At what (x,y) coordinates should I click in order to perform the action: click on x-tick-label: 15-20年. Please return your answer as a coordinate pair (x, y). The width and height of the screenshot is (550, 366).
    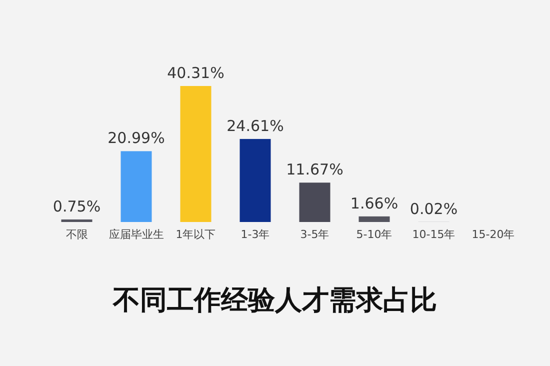
    Looking at the image, I should click on (493, 234).